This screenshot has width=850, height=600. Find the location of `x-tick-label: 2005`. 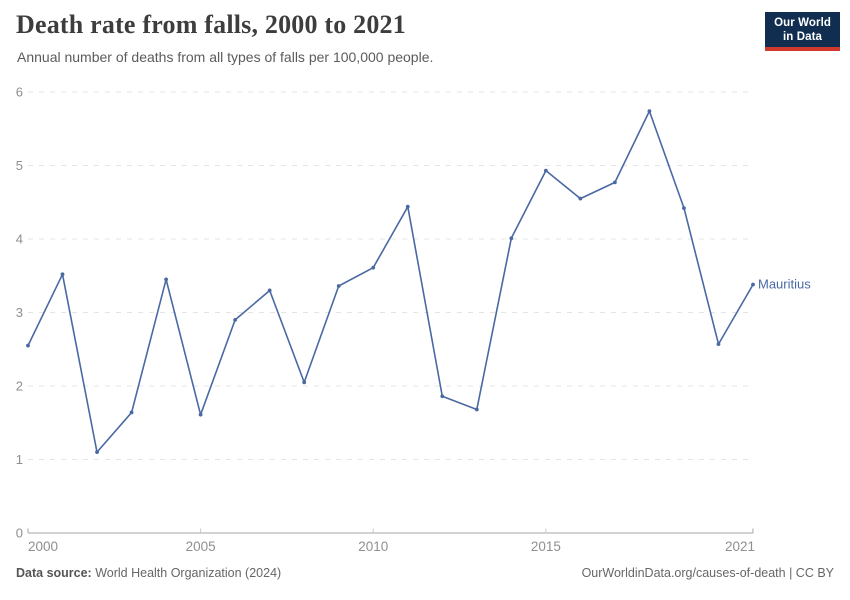

x-tick-label: 2005 is located at coordinates (201, 546).